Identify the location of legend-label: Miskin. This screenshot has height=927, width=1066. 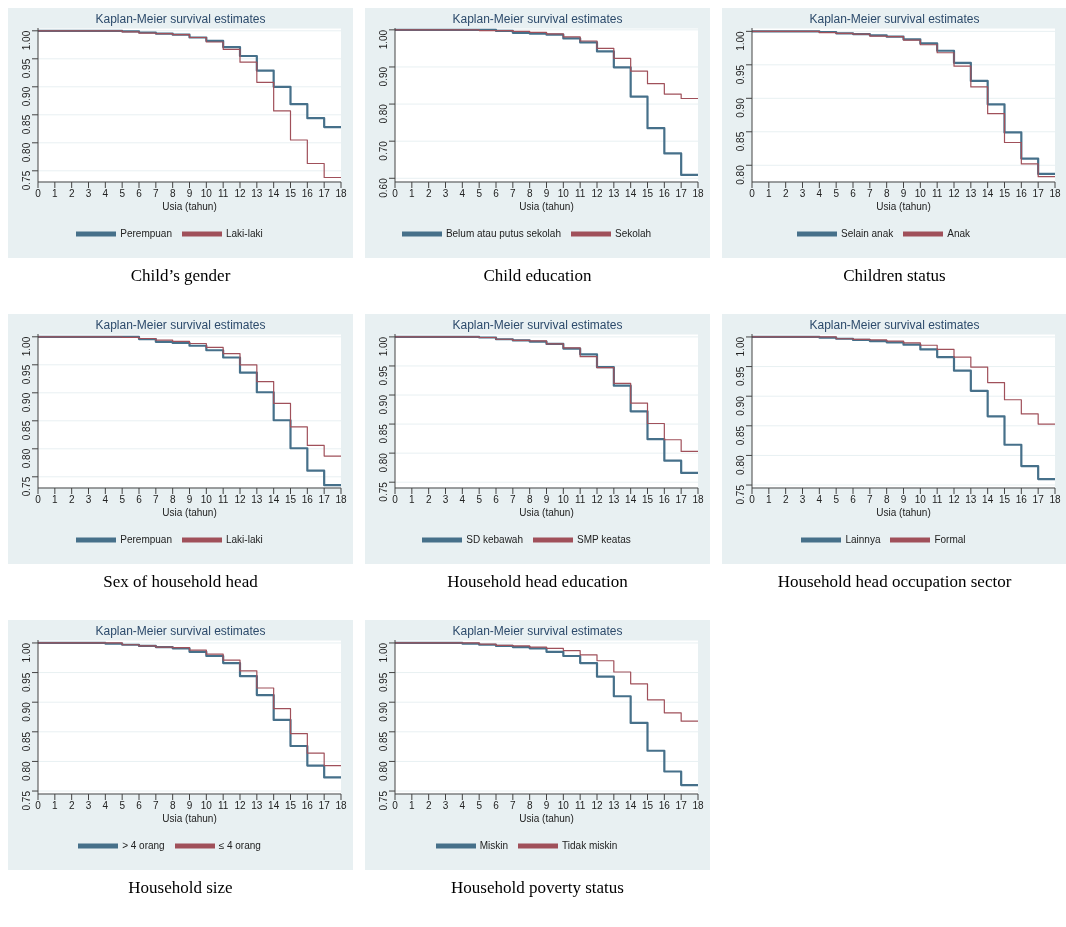
(494, 845).